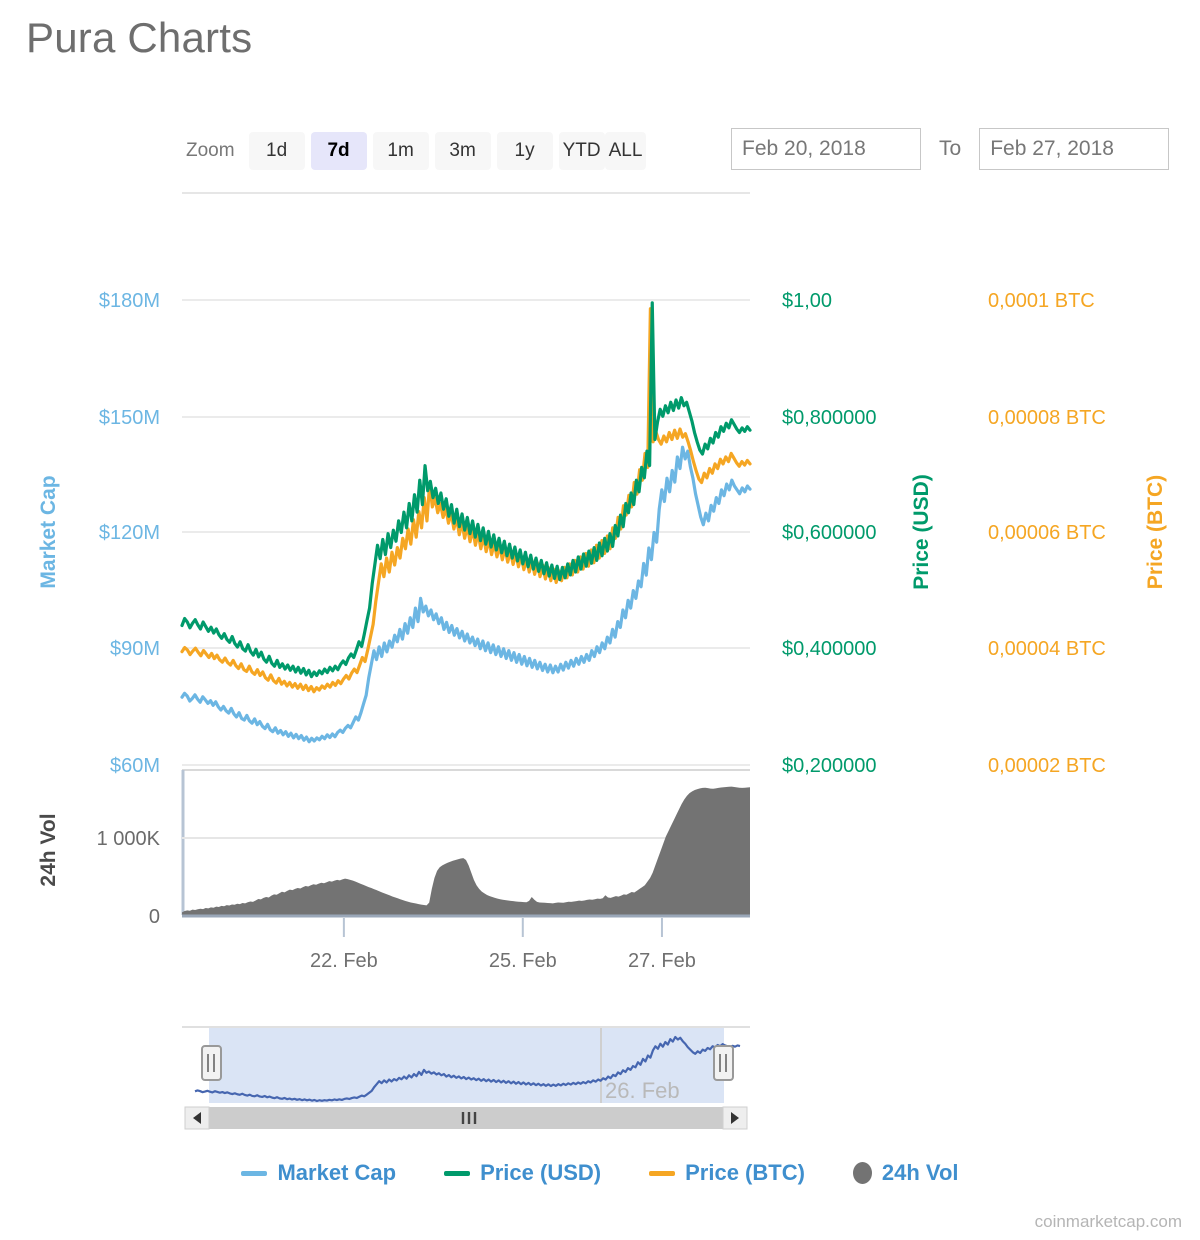 The height and width of the screenshot is (1240, 1200). What do you see at coordinates (745, 1172) in the screenshot?
I see `legend-label-price-btc: Price (BTC)` at bounding box center [745, 1172].